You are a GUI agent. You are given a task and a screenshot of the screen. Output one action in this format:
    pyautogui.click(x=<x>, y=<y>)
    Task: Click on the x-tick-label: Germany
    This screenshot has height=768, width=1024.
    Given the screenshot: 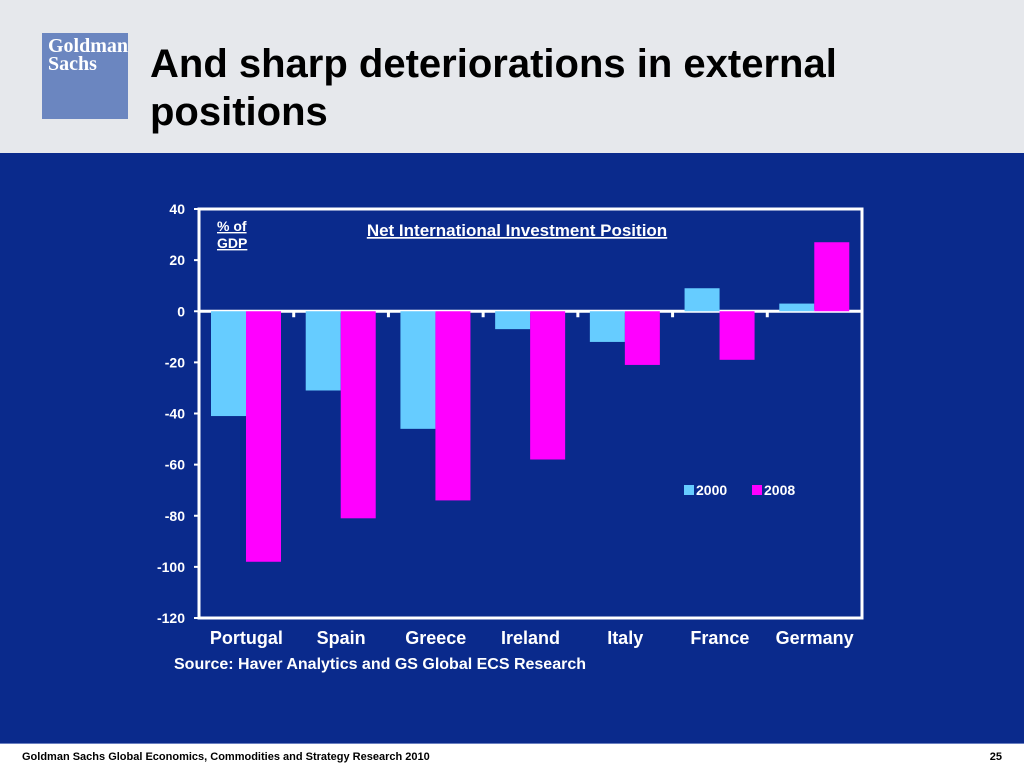 What is the action you would take?
    pyautogui.click(x=815, y=638)
    